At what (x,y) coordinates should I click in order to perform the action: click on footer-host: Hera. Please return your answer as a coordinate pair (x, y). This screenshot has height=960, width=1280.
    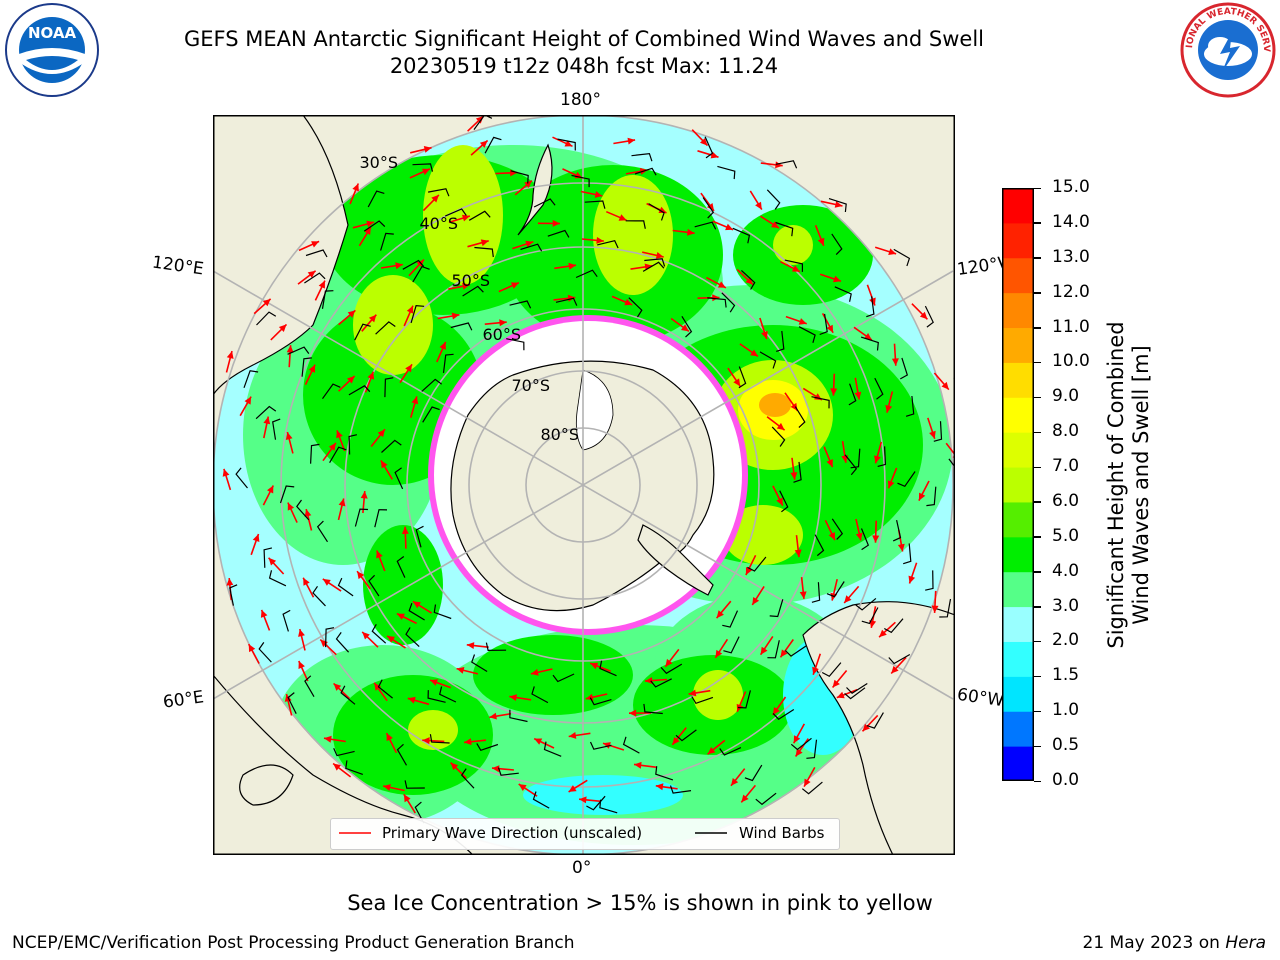
    Looking at the image, I should click on (1245, 943).